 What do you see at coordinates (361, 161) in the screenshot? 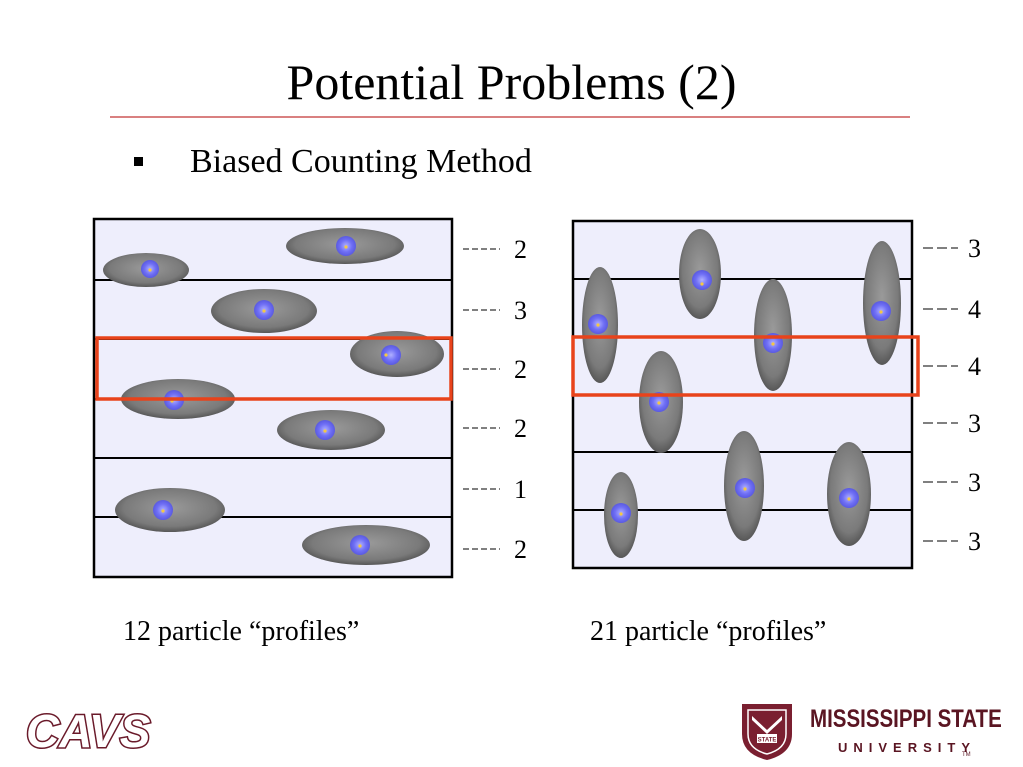
I see `bullet-text: Biased Counting Method` at bounding box center [361, 161].